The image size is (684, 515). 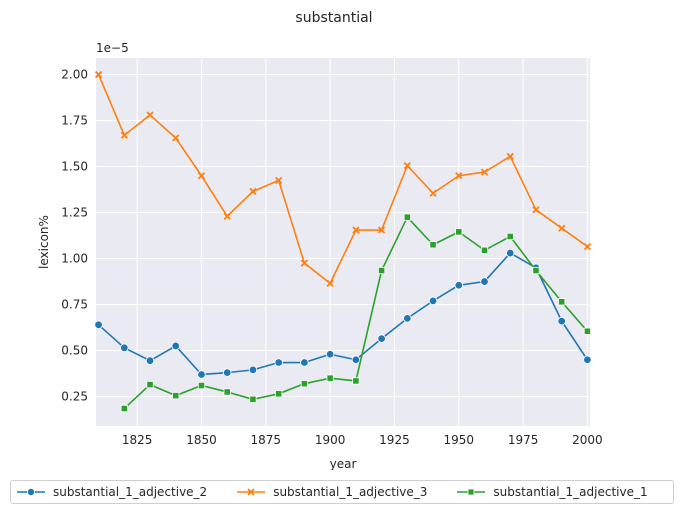 I want to click on x-axis-label: year, so click(x=343, y=463).